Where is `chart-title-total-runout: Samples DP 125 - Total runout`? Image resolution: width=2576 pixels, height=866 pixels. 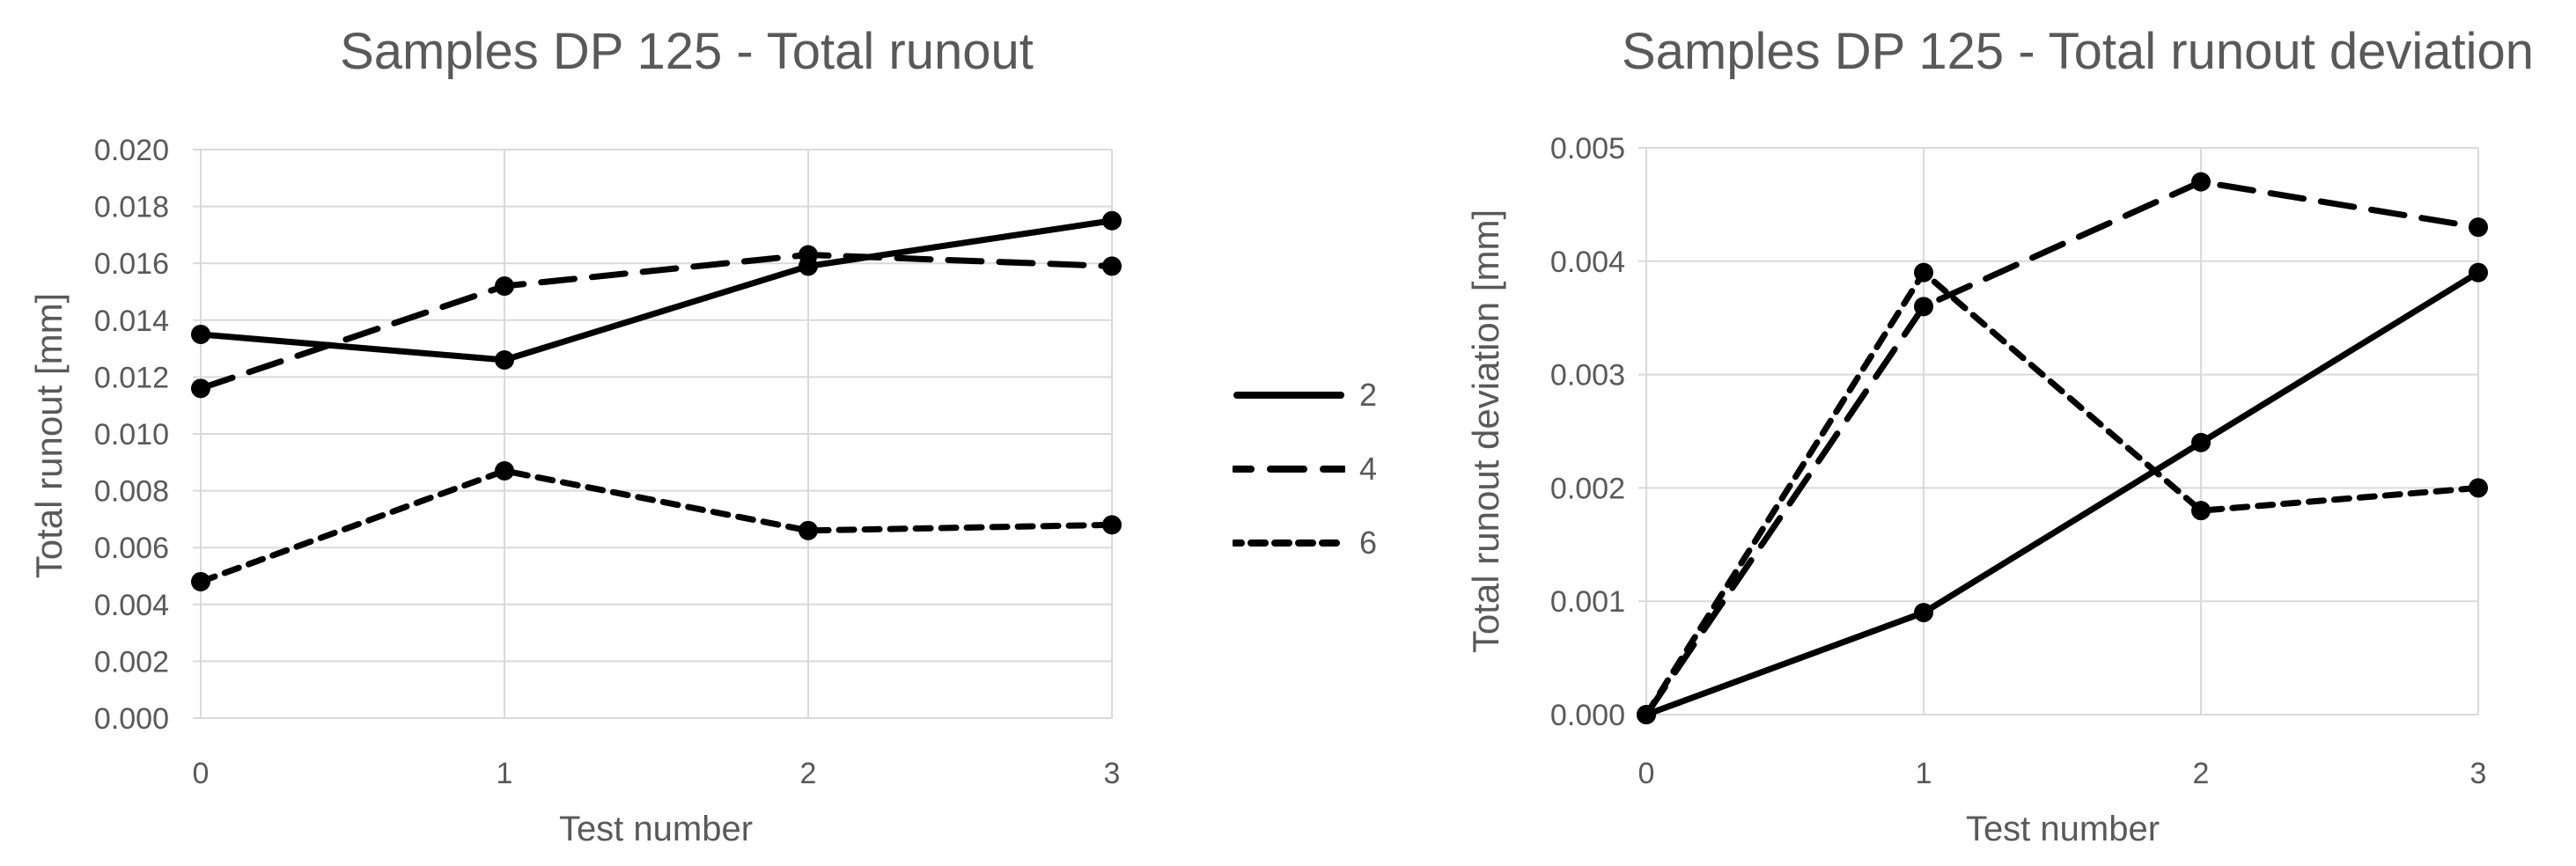
chart-title-total-runout: Samples DP 125 - Total runout is located at coordinates (687, 51).